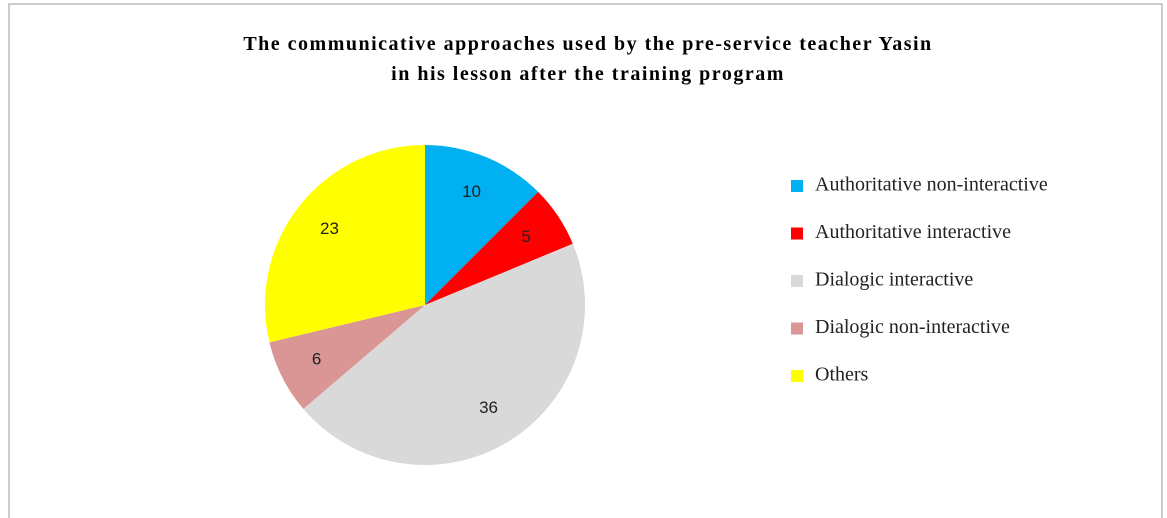 The image size is (1167, 518). I want to click on legend-label: Authoritative non-interactive, so click(931, 185).